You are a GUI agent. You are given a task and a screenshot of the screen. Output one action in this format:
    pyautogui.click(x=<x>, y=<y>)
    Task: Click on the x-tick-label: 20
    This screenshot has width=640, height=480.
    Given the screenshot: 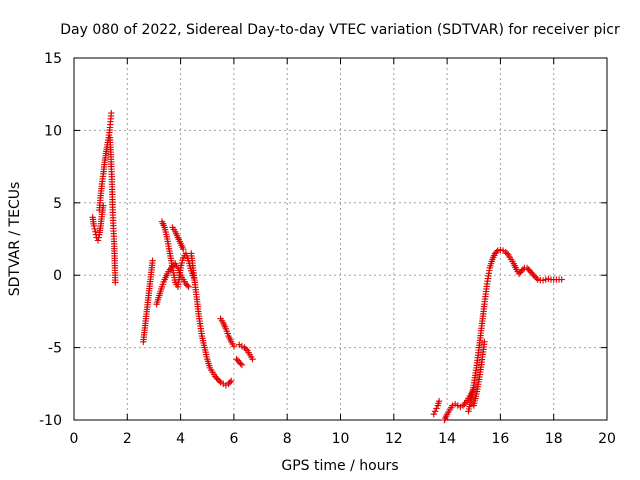 What is the action you would take?
    pyautogui.click(x=607, y=439)
    